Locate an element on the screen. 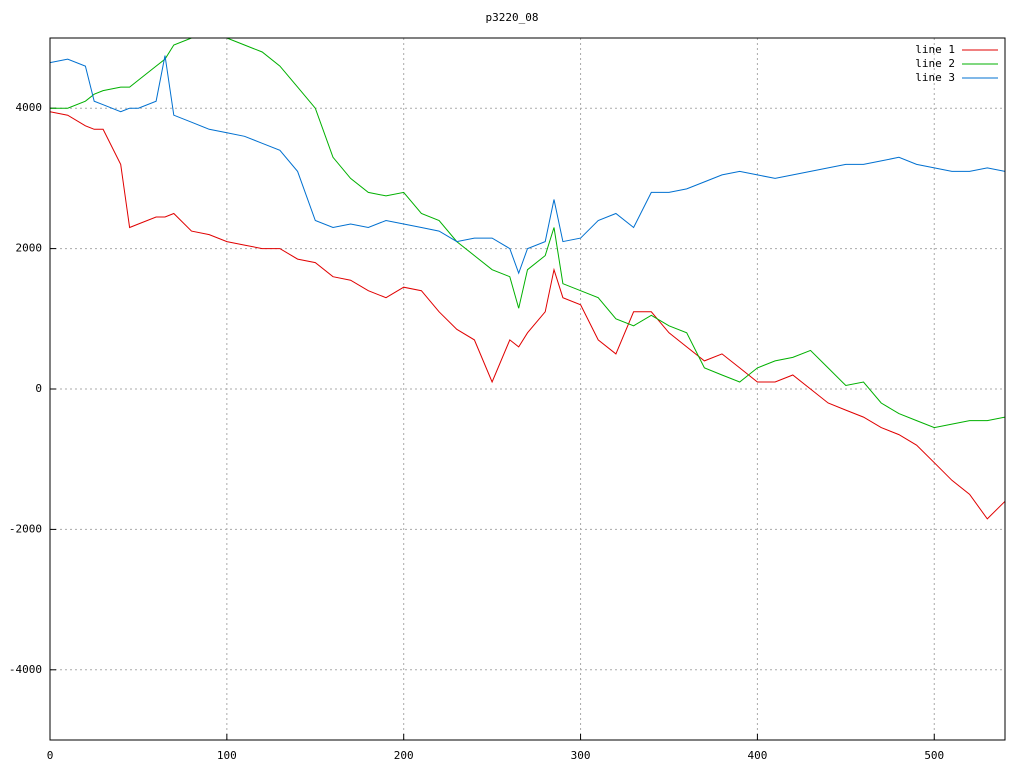 This screenshot has width=1024, height=772. y-tick-label: 2000 is located at coordinates (29, 248).